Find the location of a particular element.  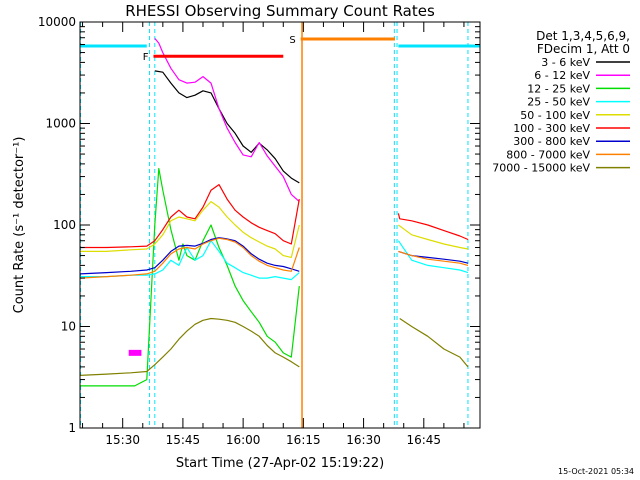

legend-label-0: 3 - 6 keV is located at coordinates (565, 62).